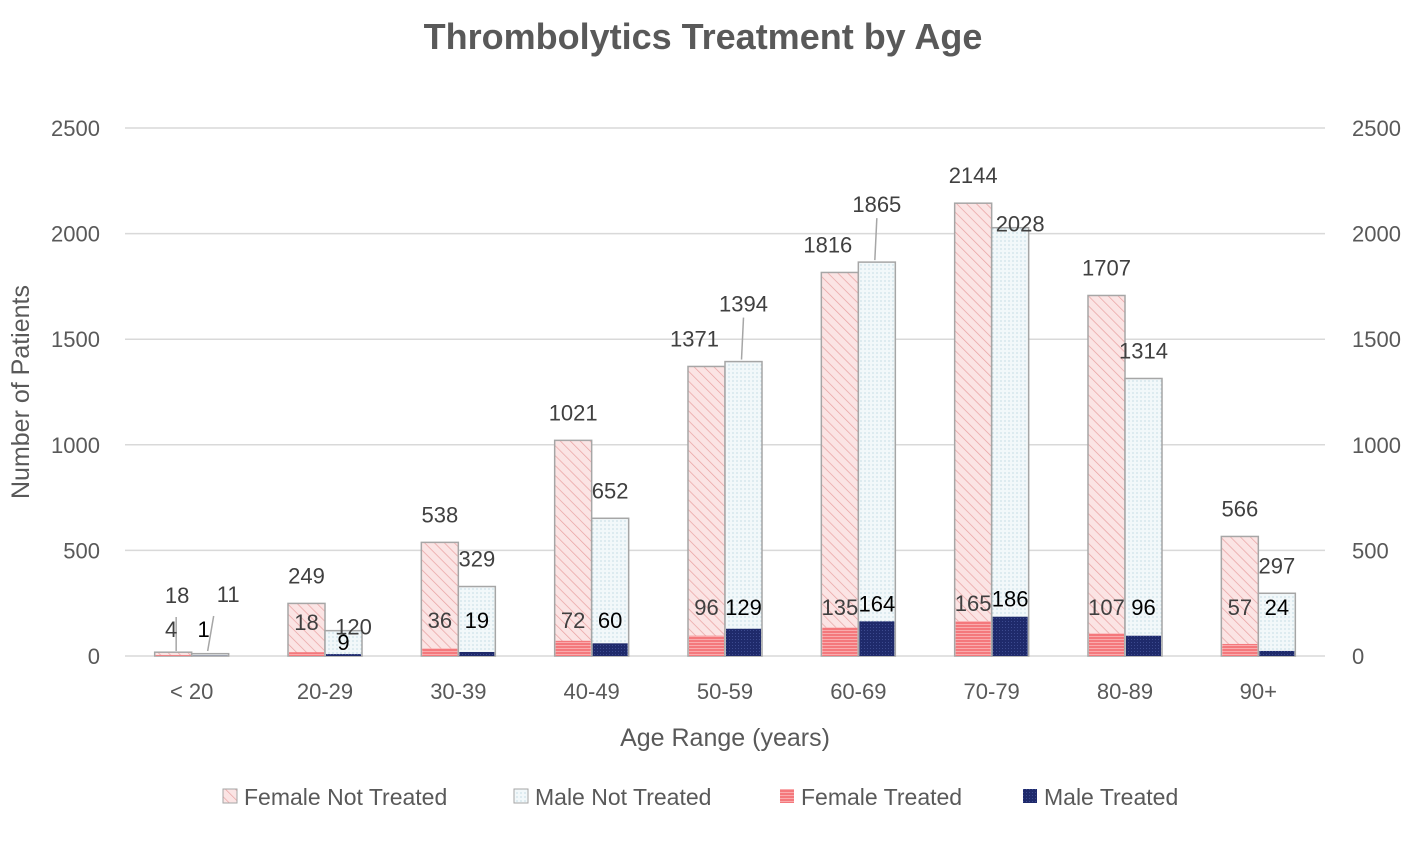  I want to click on data-label-male-treated: 1, so click(204, 629).